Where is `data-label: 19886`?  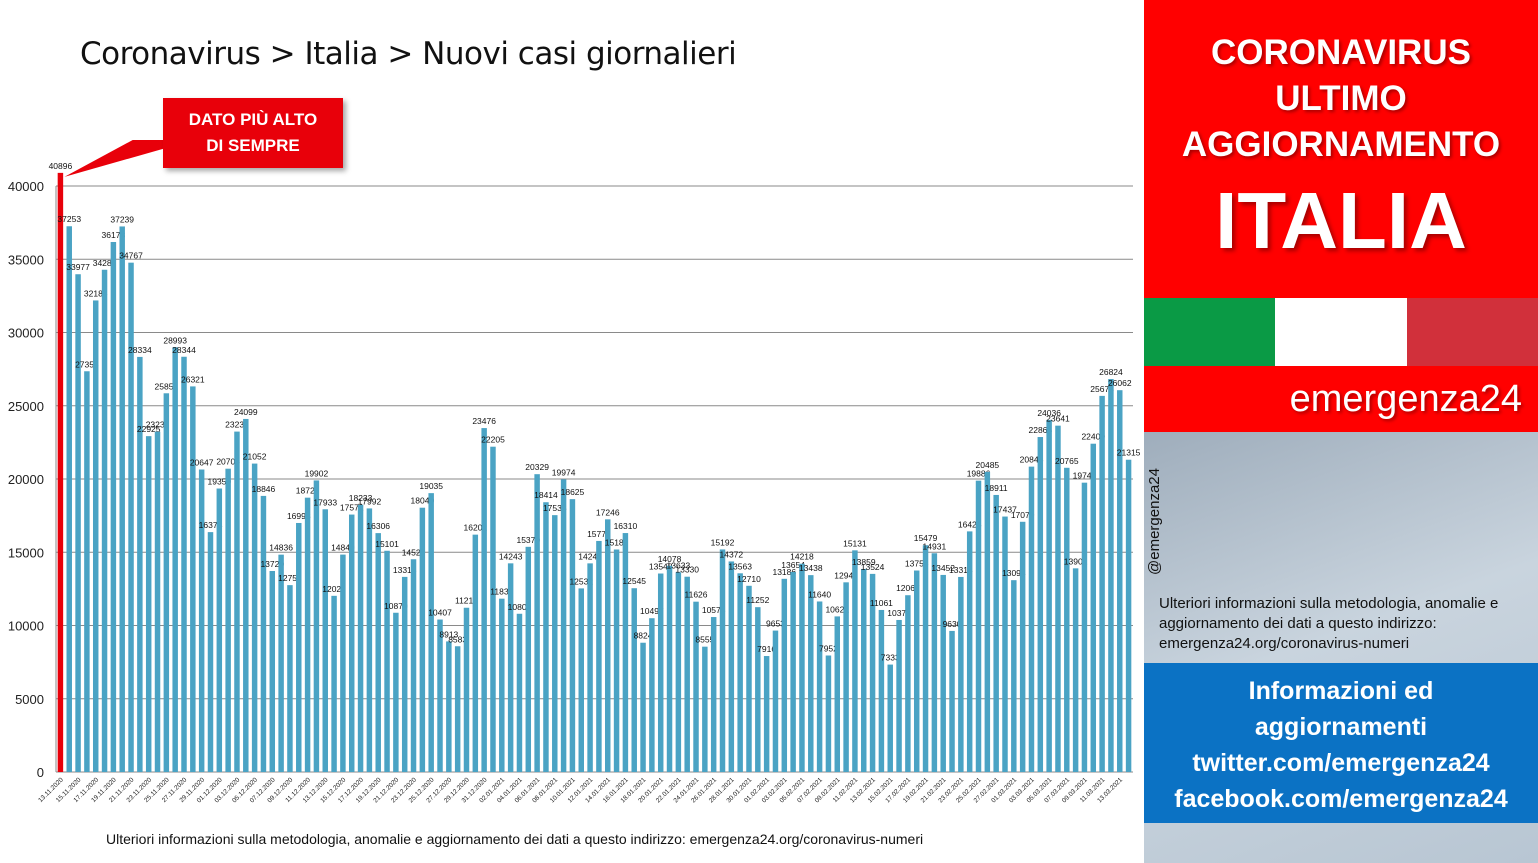 data-label: 19886 is located at coordinates (979, 474).